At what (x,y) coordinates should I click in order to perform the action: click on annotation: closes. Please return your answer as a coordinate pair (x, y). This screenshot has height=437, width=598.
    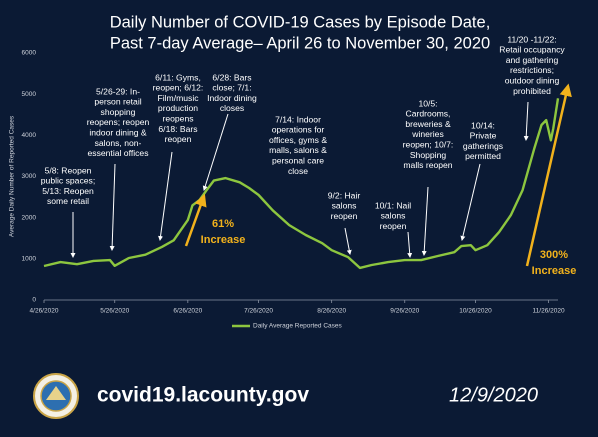
    Looking at the image, I should click on (232, 108).